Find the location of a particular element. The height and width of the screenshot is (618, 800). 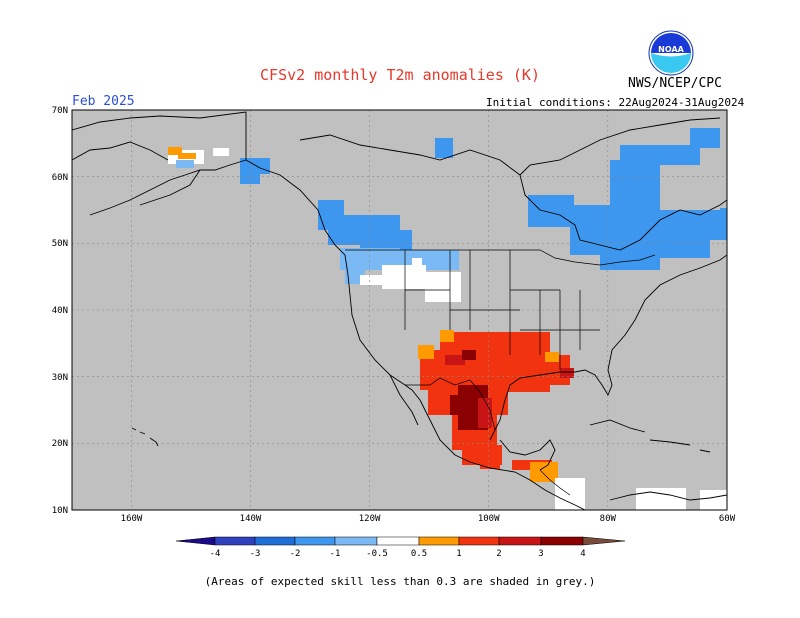

latitude-labels: 70N 60N 50N 40N 30N 20N 10N is located at coordinates (60, 311).